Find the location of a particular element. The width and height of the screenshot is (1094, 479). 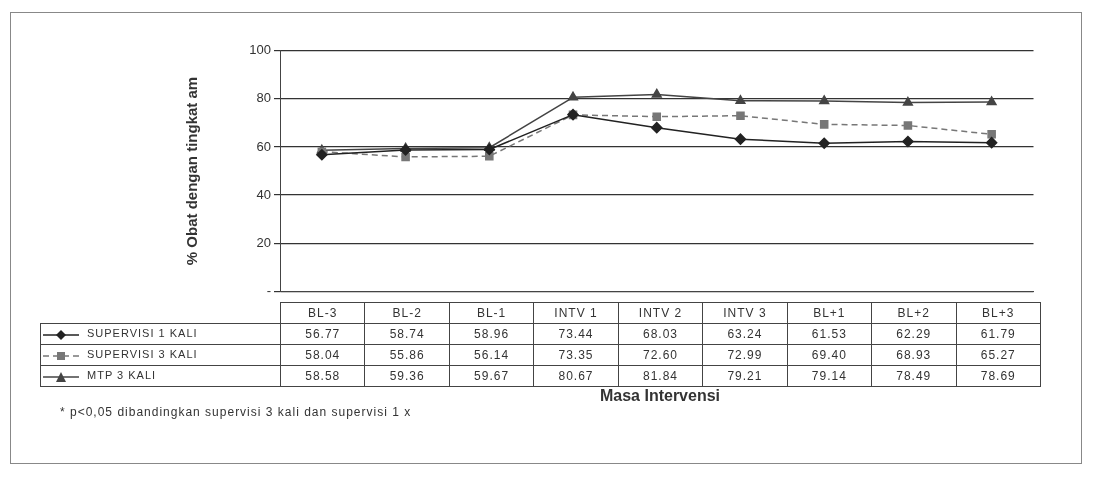

y-axis-title: % Obat dengan tingkat am is located at coordinates (192, 171).